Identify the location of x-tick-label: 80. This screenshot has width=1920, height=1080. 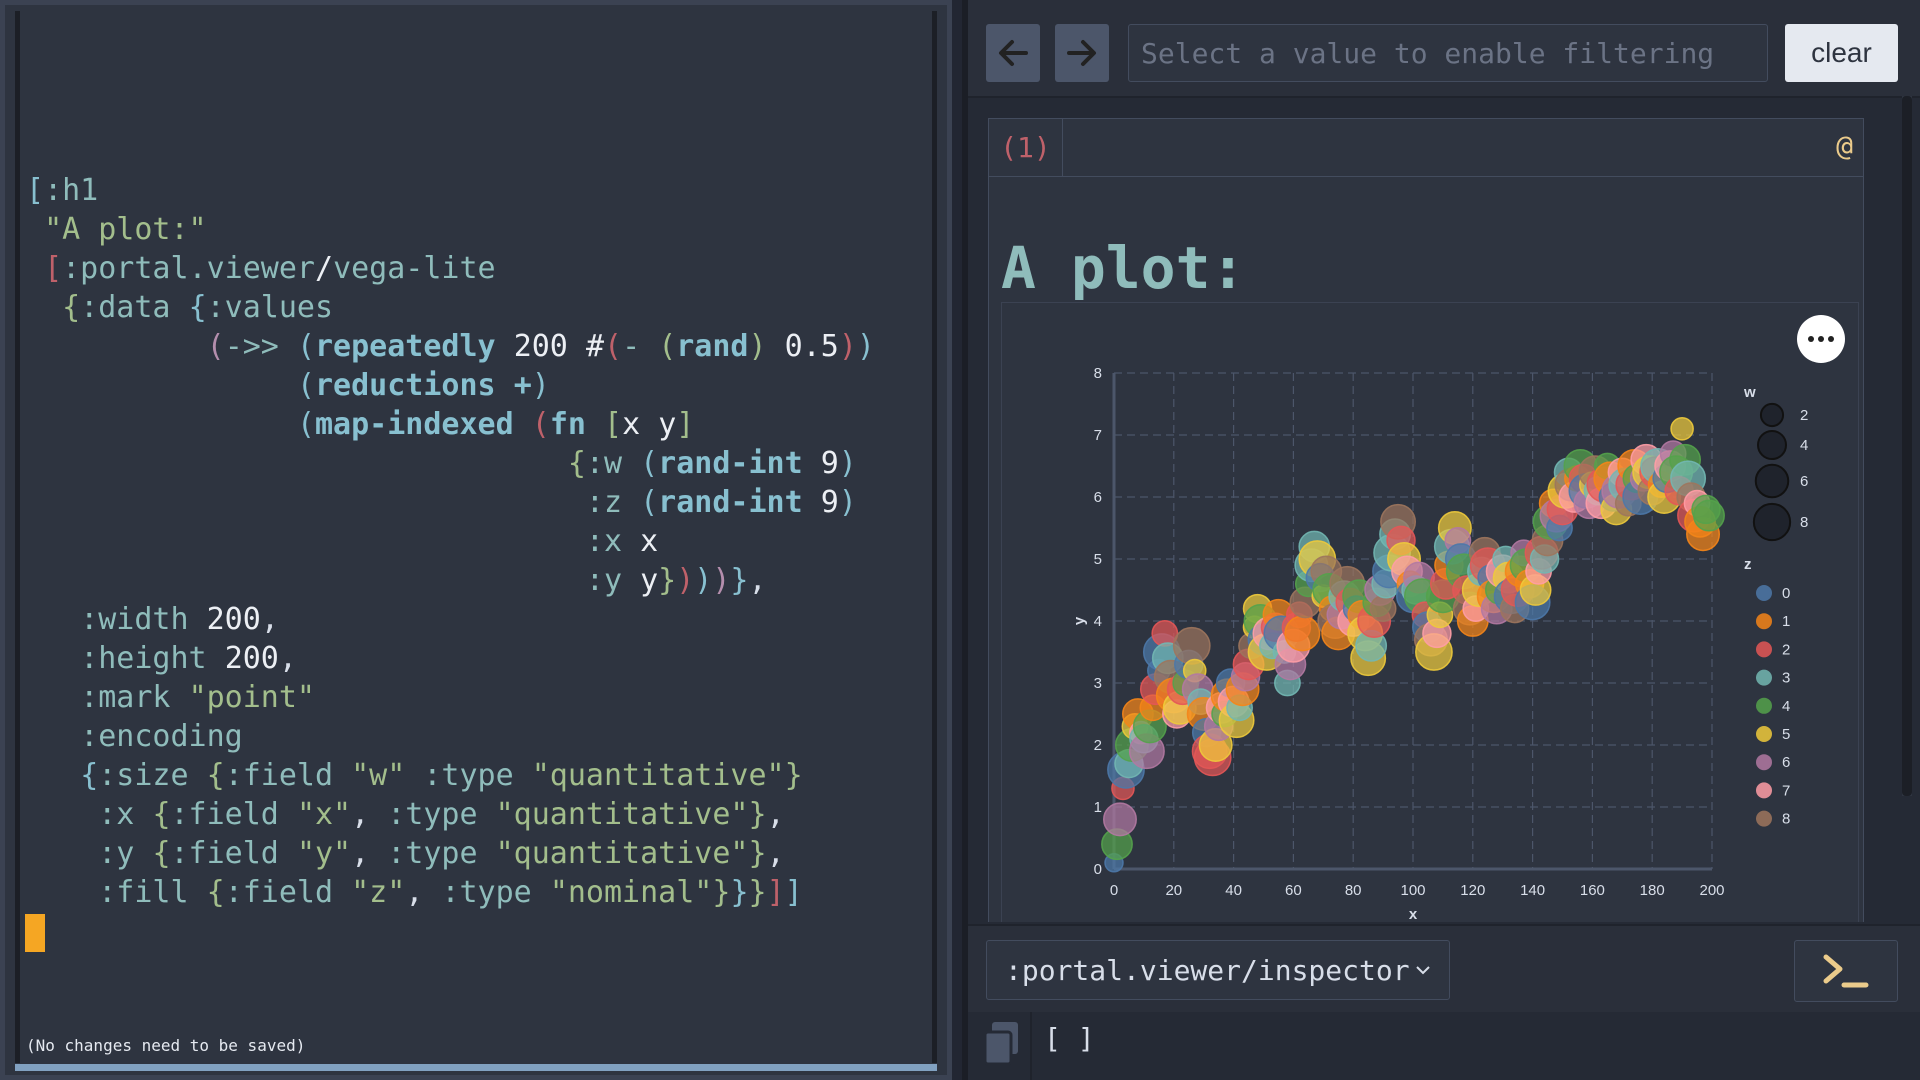
(1353, 890).